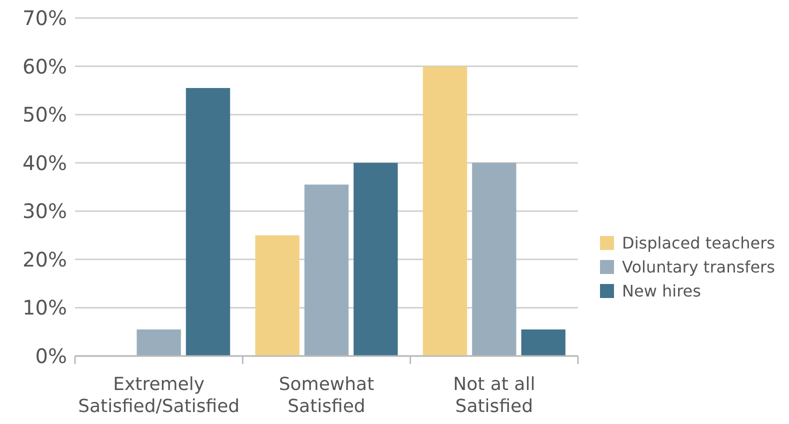 The width and height of the screenshot is (789, 424). What do you see at coordinates (51, 356) in the screenshot?
I see `y-tick-label: 0%` at bounding box center [51, 356].